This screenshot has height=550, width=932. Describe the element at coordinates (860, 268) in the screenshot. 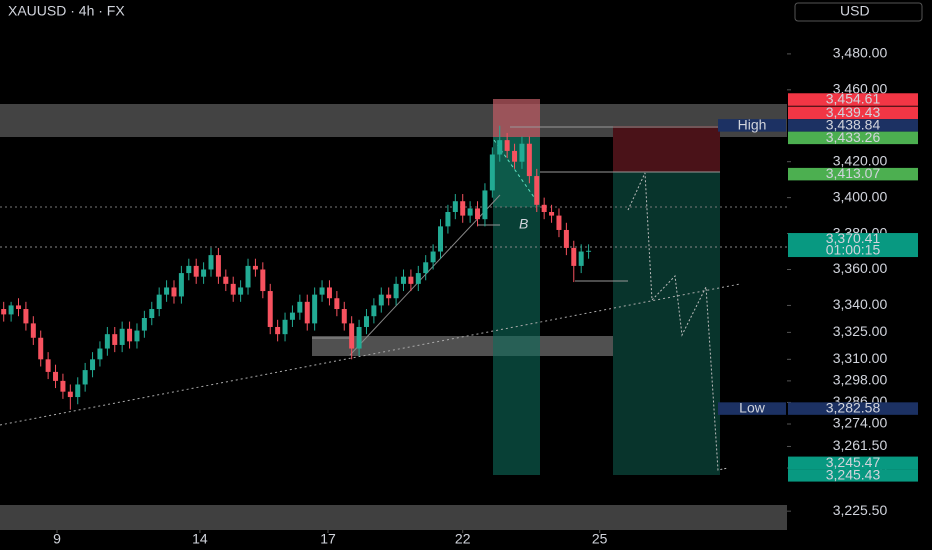

I see `y-tick-label: 3,360.00` at that location.